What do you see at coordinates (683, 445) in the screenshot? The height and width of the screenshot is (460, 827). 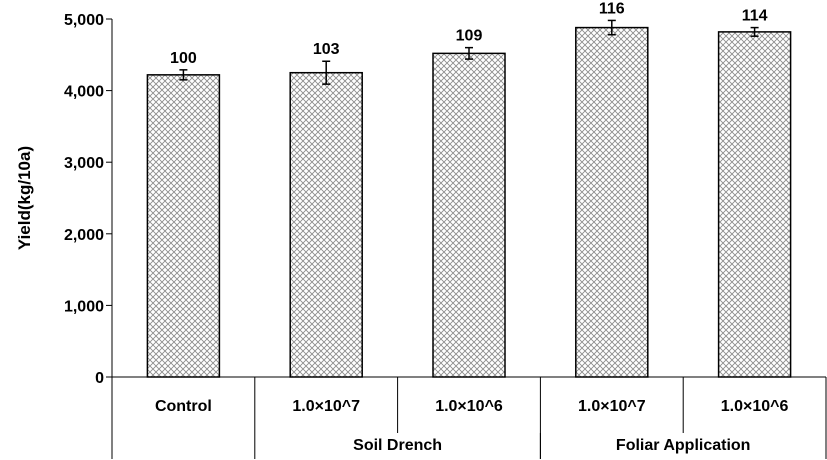 I see `group-label: Foliar Application` at bounding box center [683, 445].